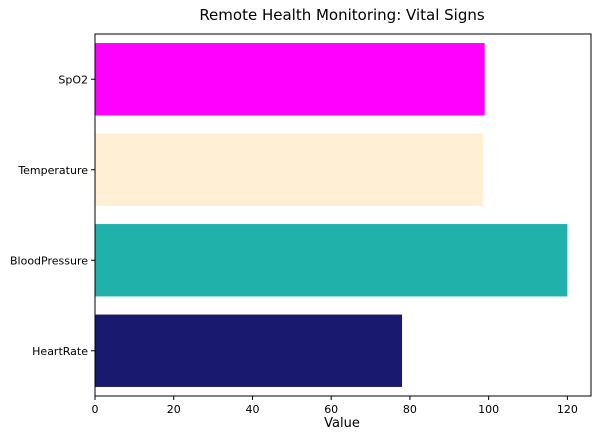 This screenshot has width=598, height=443. What do you see at coordinates (73, 79) in the screenshot?
I see `y-tick-label-spo2: SpO2` at bounding box center [73, 79].